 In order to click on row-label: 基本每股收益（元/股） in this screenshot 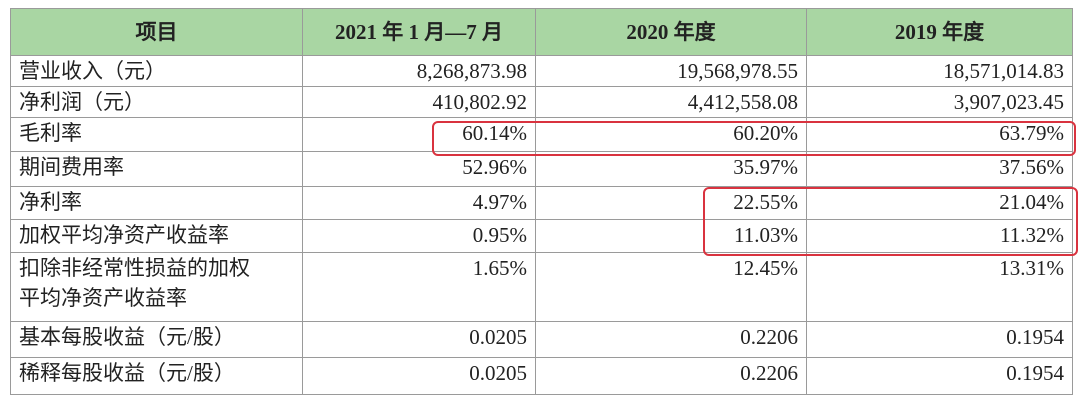, I will do `click(156, 339)`.